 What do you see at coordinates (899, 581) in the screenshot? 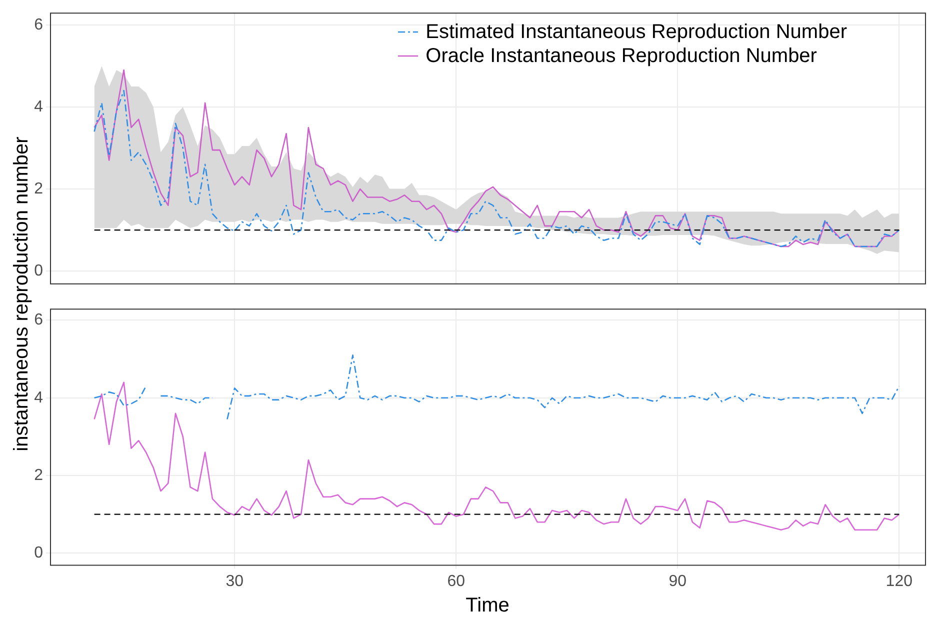
I see `x-tick-label: 120` at bounding box center [899, 581].